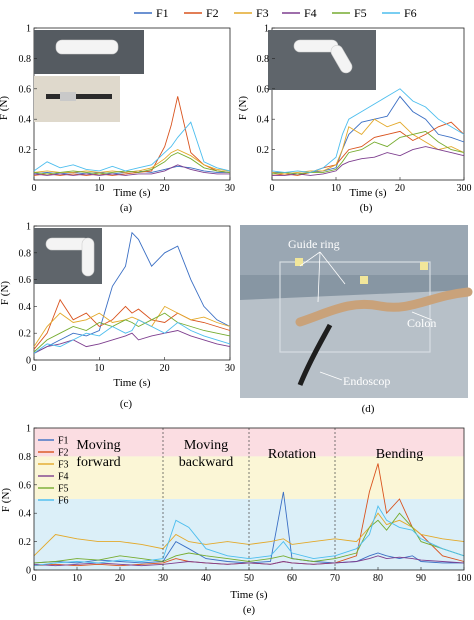  What do you see at coordinates (292, 454) in the screenshot?
I see `phase-label: Rotation` at bounding box center [292, 454].